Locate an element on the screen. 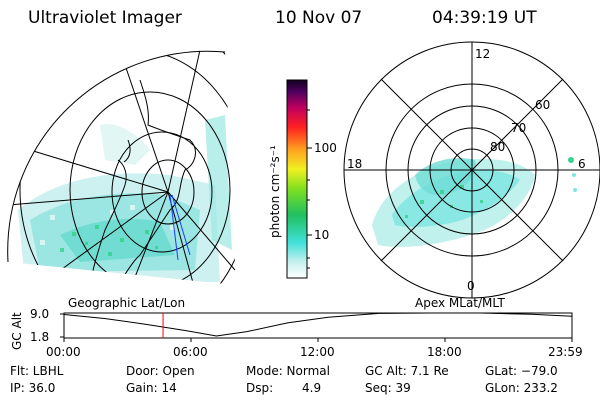 The height and width of the screenshot is (400, 600). colorbar-tick-100: 100 is located at coordinates (325, 148).